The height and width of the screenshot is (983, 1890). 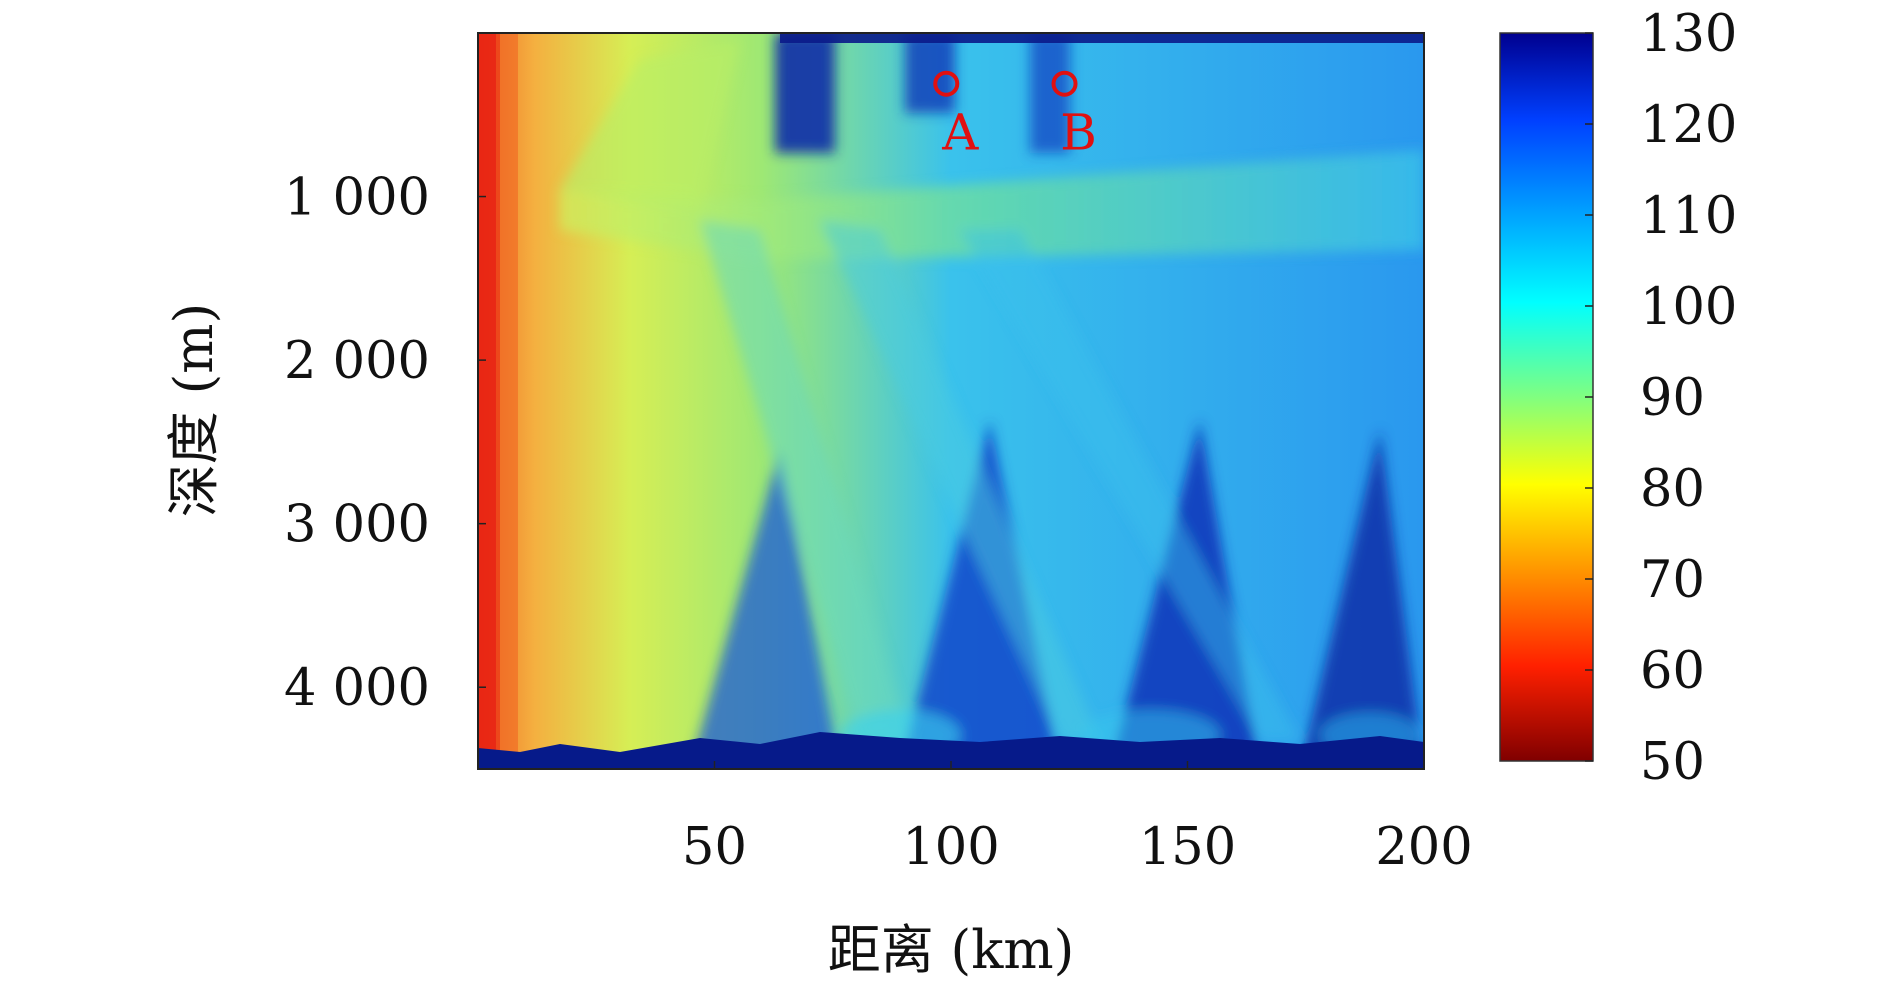 I want to click on x-tick-label: 50, so click(x=714, y=847).